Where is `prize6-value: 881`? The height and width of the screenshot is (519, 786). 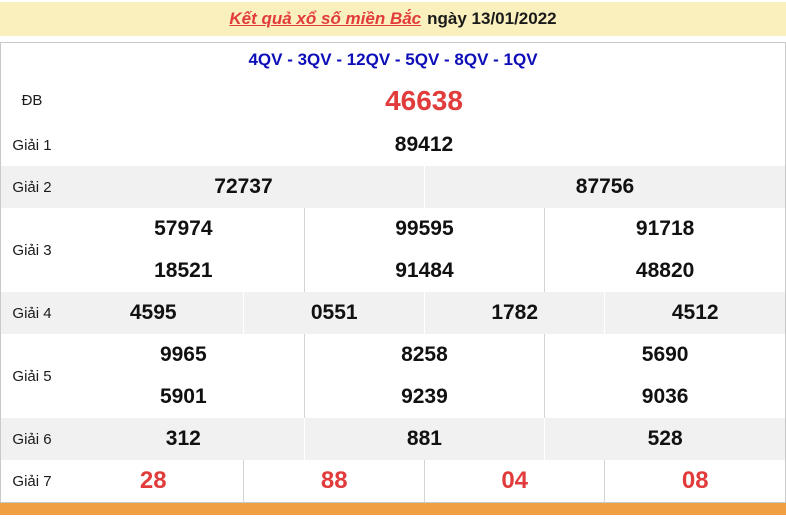
prize6-value: 881 is located at coordinates (424, 439).